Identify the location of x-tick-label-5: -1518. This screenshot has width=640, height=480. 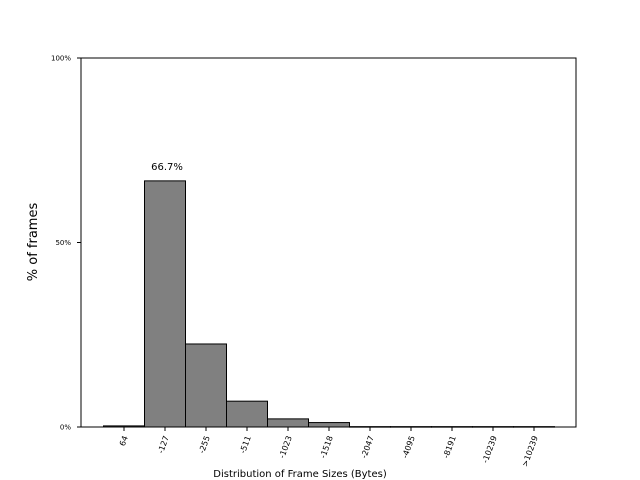
(326, 447).